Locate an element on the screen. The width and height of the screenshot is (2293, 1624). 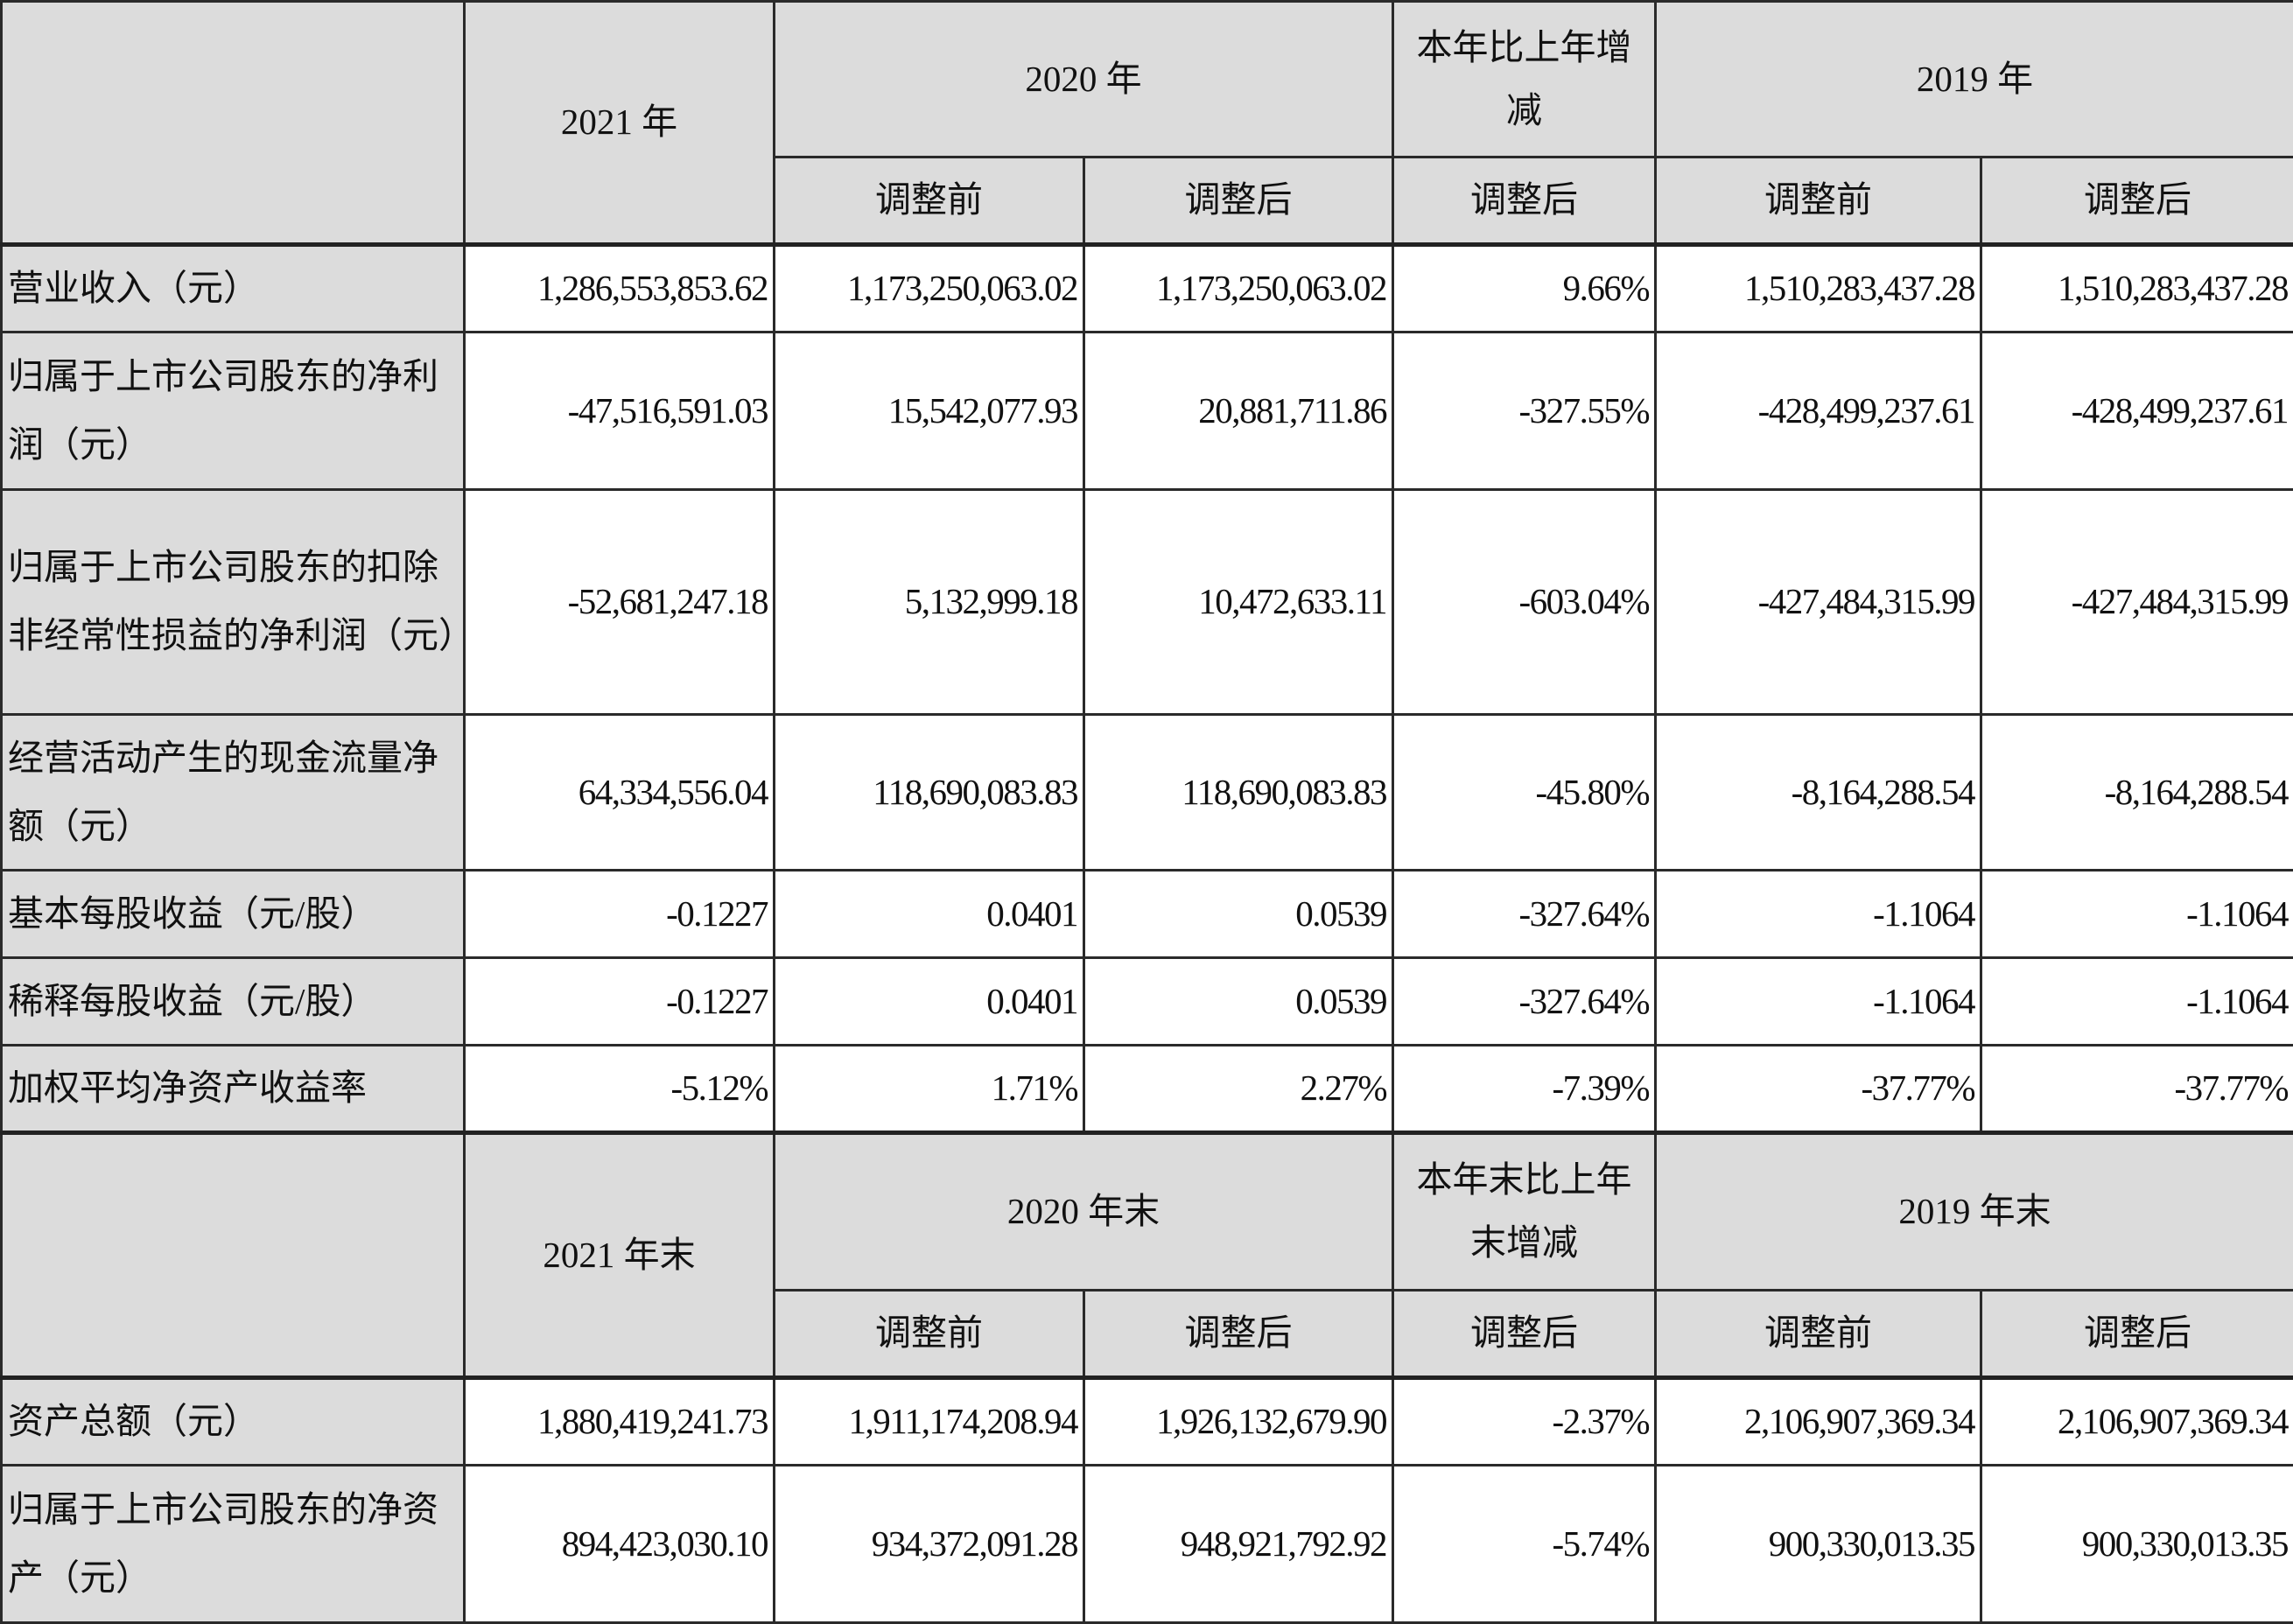
cell-2019-before: 1,510,283,437.28 is located at coordinates (1819, 288).